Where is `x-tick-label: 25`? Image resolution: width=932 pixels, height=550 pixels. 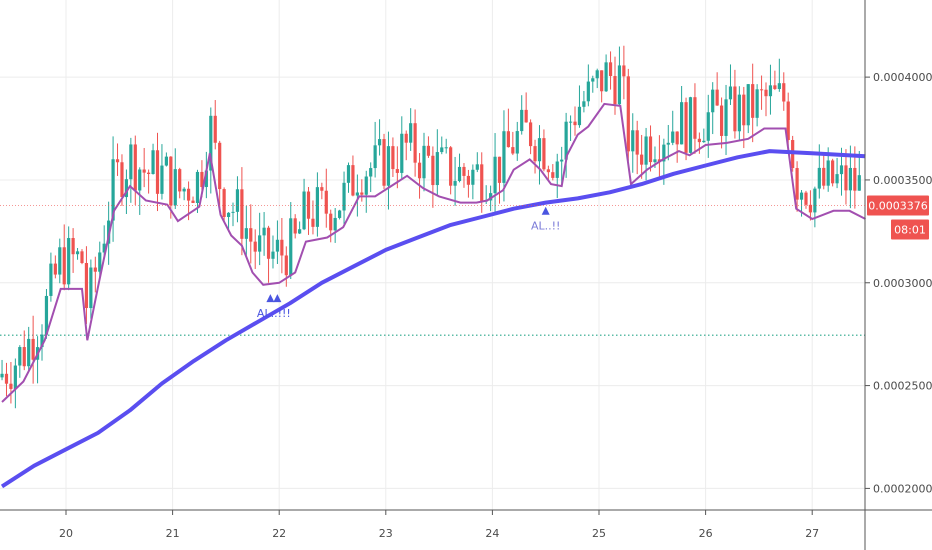 x-tick-label: 25 is located at coordinates (599, 533).